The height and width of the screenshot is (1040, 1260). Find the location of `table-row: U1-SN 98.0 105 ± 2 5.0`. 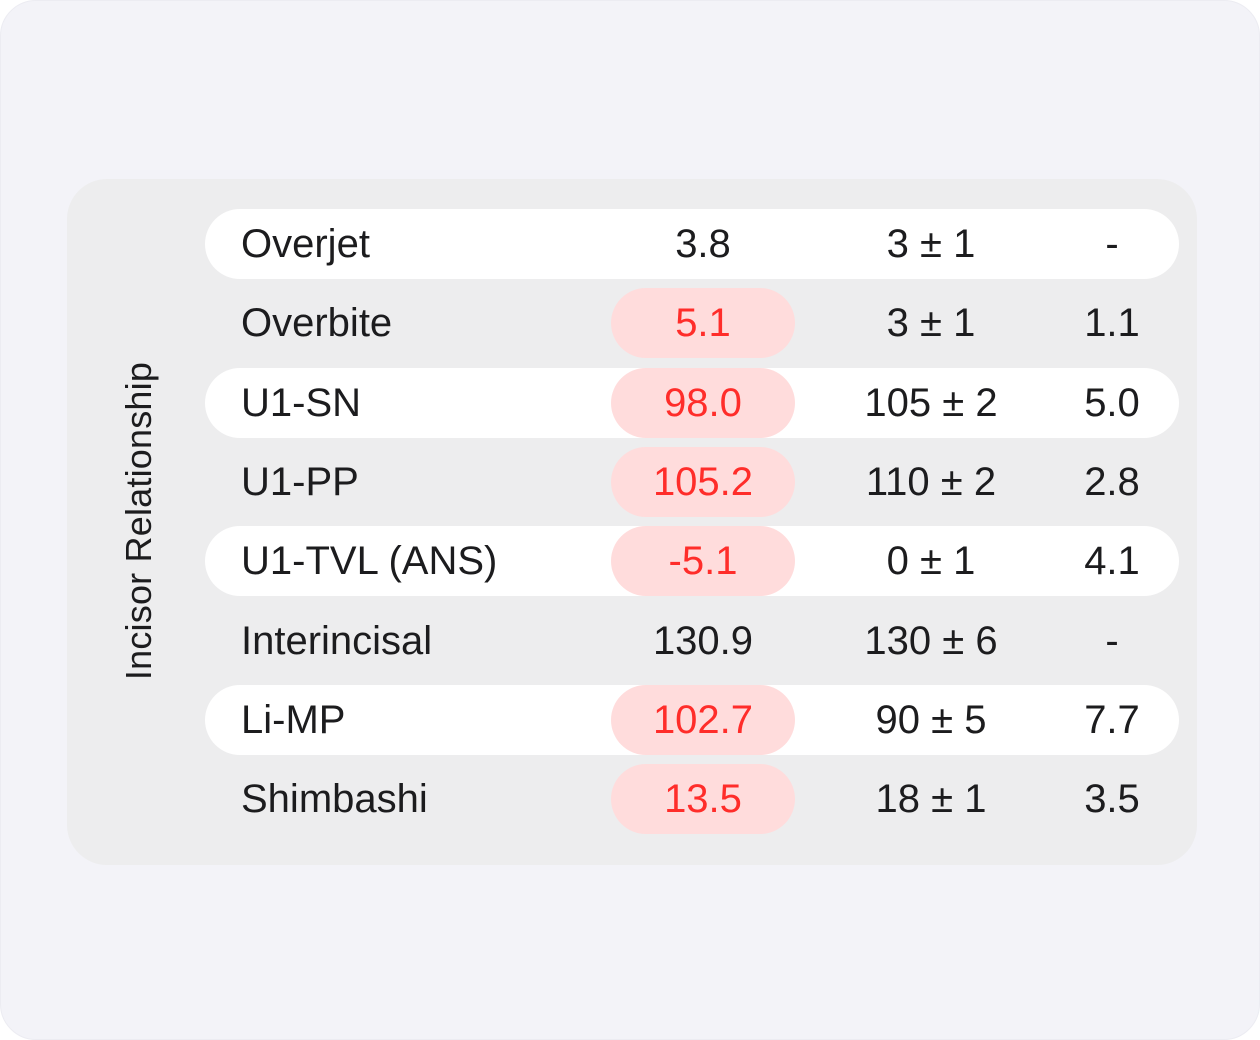

table-row: U1-SN 98.0 105 ± 2 5.0 is located at coordinates (692, 403).